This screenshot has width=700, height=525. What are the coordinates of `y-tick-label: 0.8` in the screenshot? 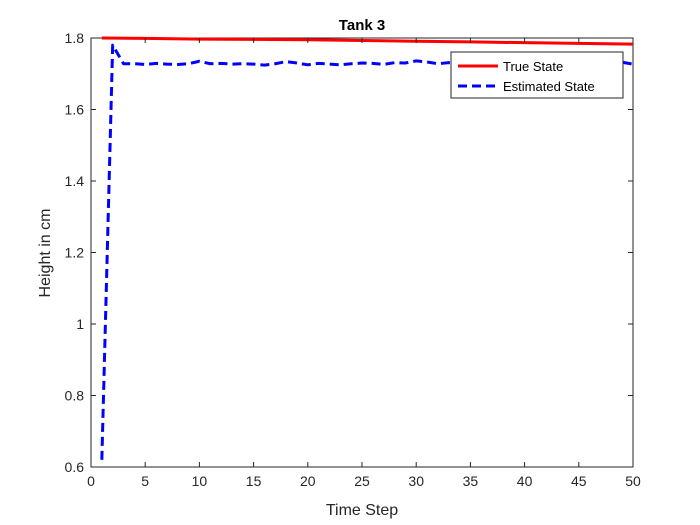 It's located at (75, 396).